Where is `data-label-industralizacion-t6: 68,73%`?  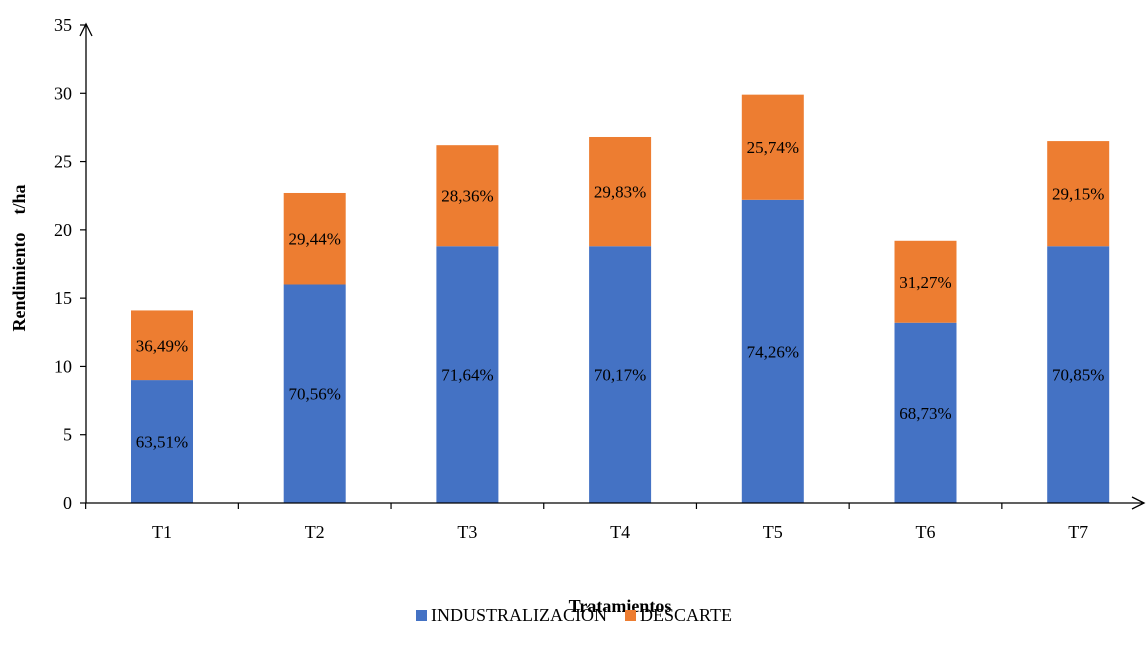
data-label-industralizacion-t6: 68,73% is located at coordinates (925, 413).